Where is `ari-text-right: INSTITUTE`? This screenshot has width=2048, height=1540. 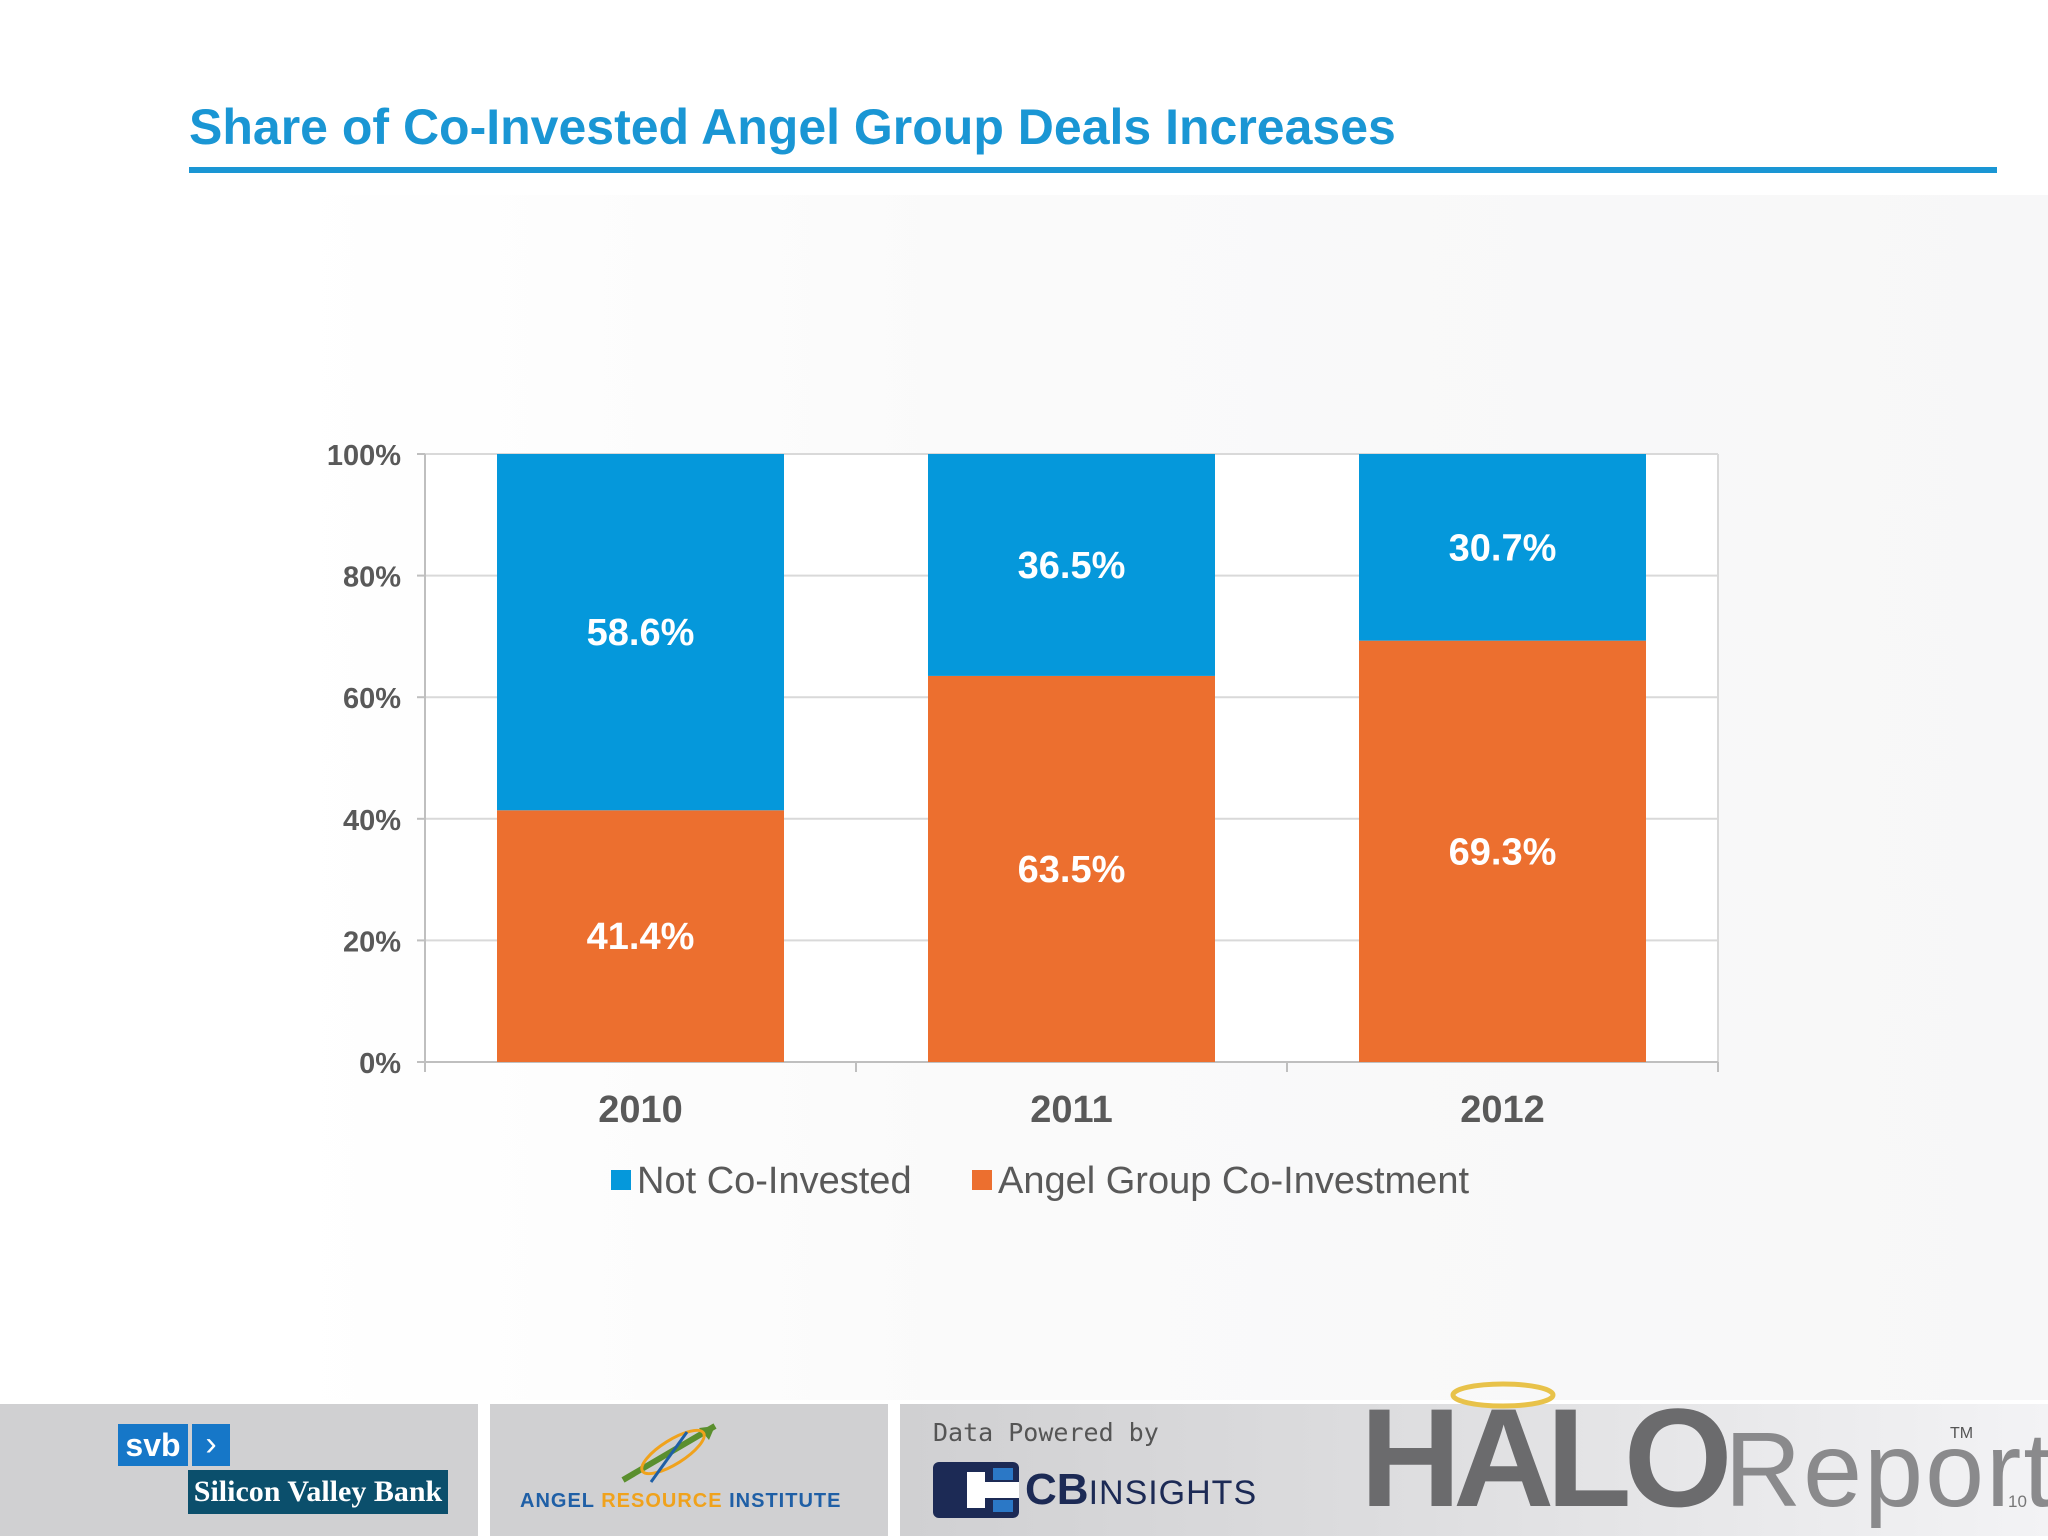
ari-text-right: INSTITUTE is located at coordinates (782, 1501).